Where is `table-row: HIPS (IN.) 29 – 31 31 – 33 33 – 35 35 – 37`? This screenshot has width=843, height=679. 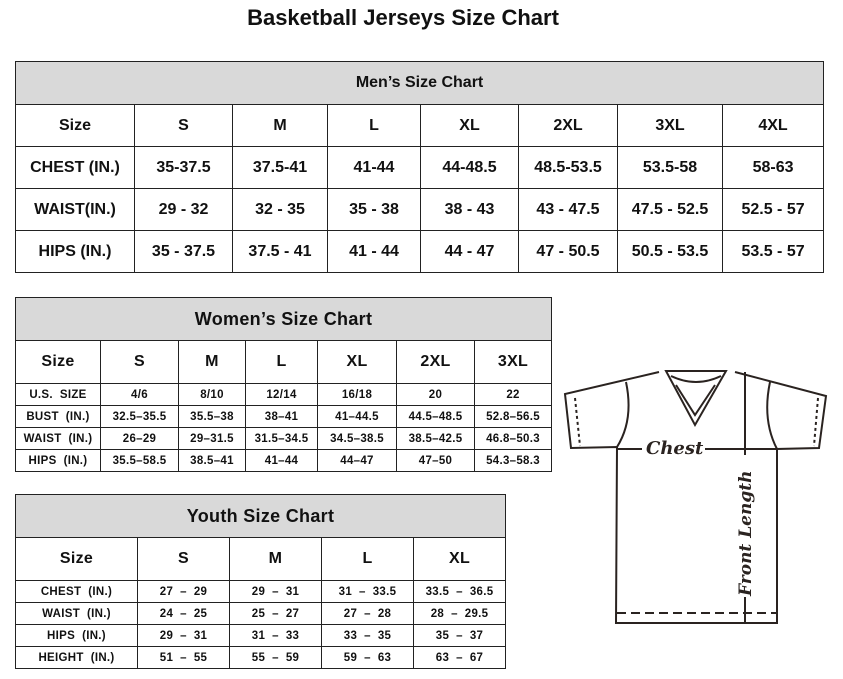
table-row: HIPS (IN.) 29 – 31 31 – 33 33 – 35 35 – 37 is located at coordinates (261, 635).